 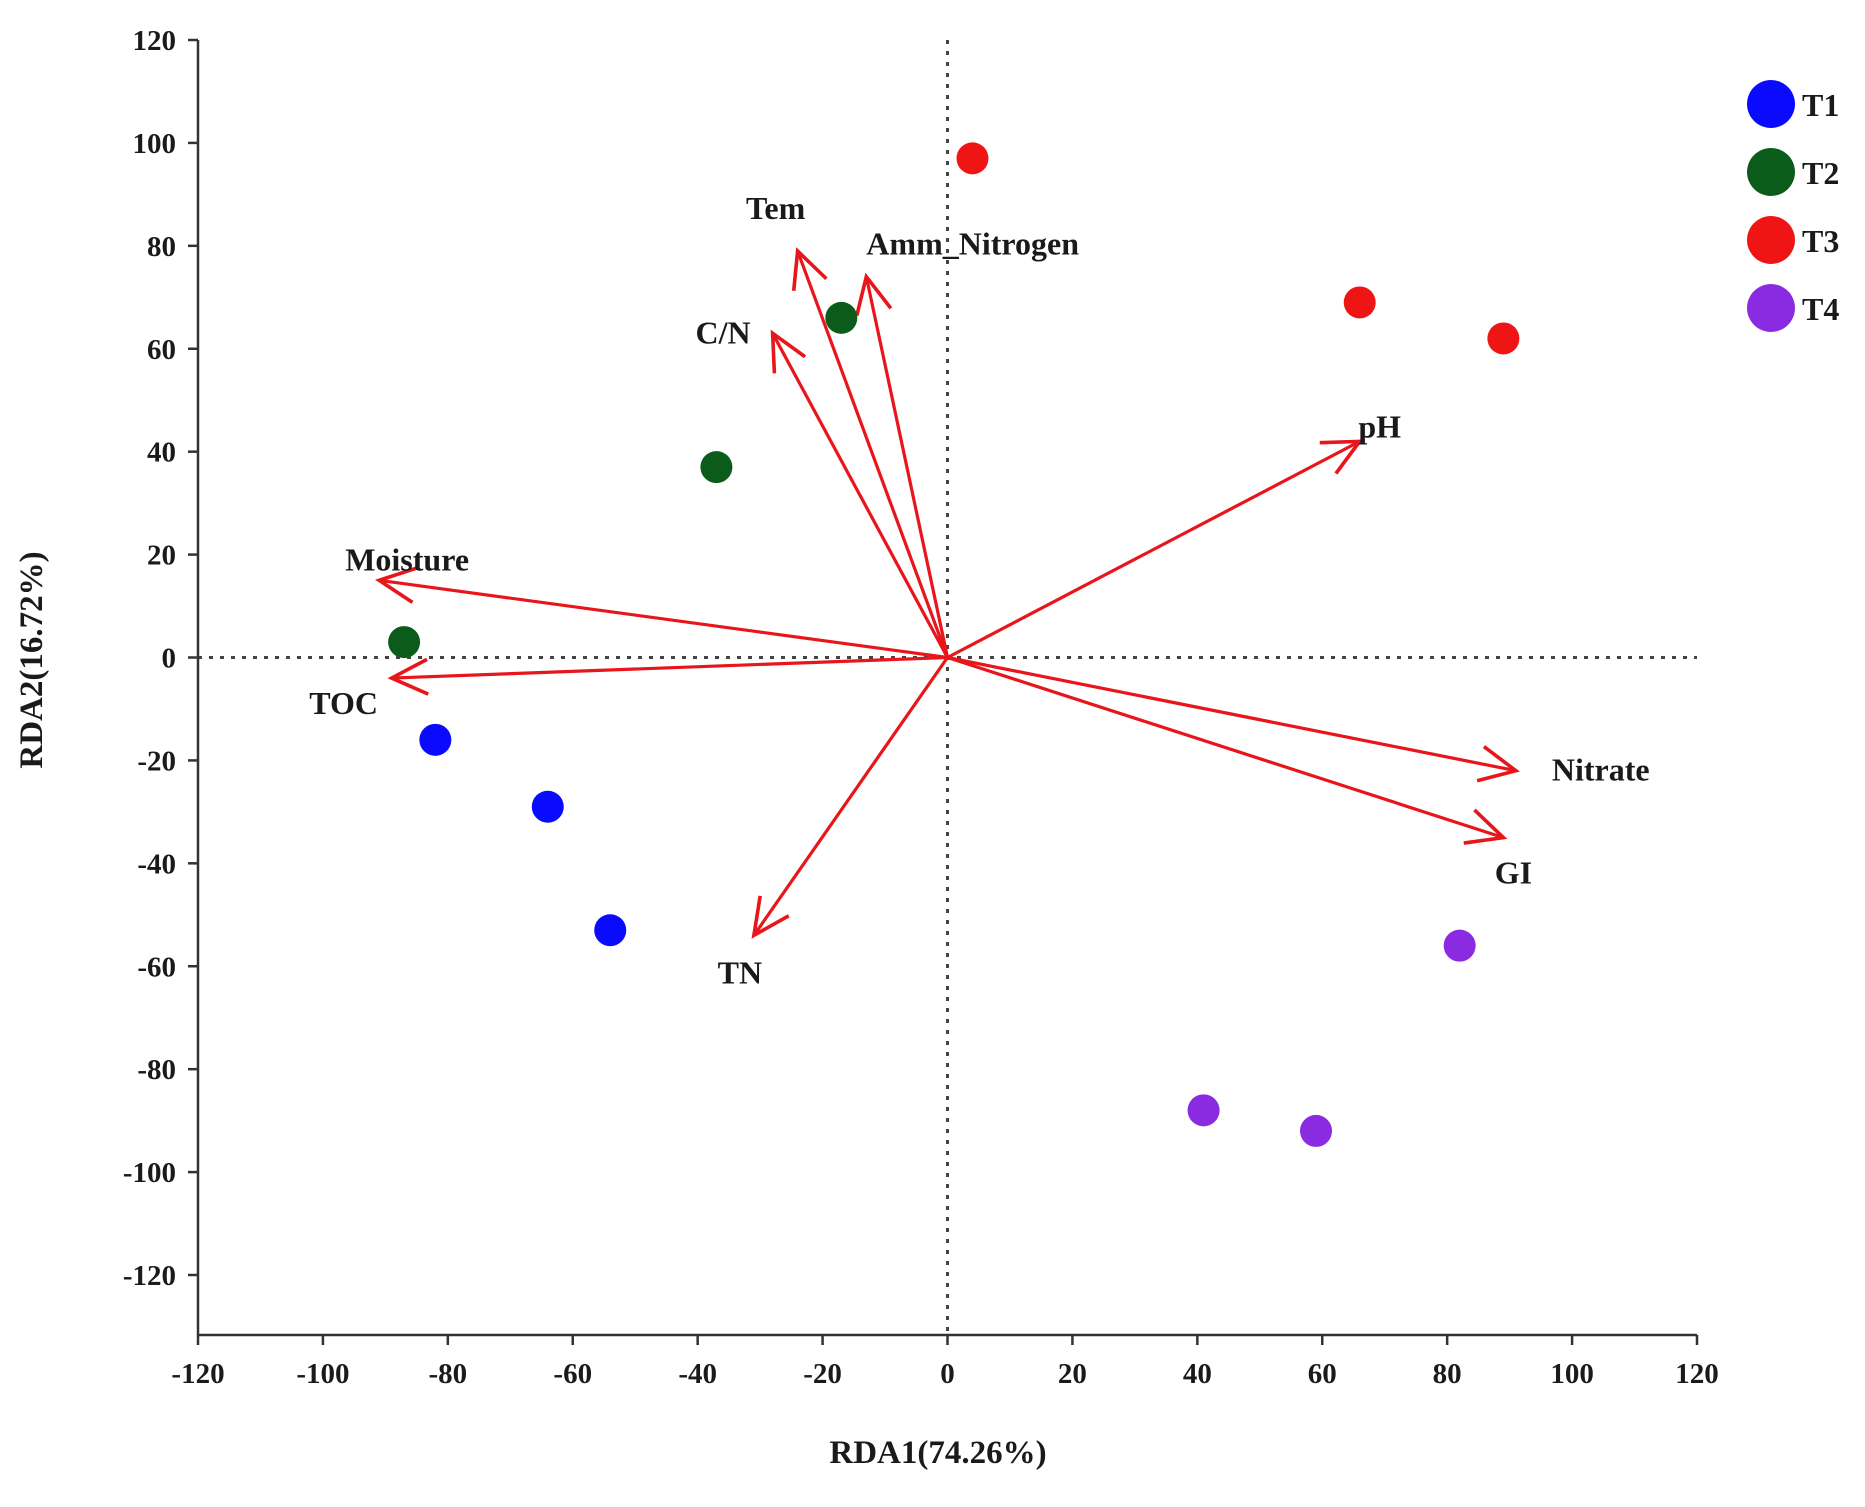 What do you see at coordinates (343, 703) in the screenshot?
I see `vector-label: TOC` at bounding box center [343, 703].